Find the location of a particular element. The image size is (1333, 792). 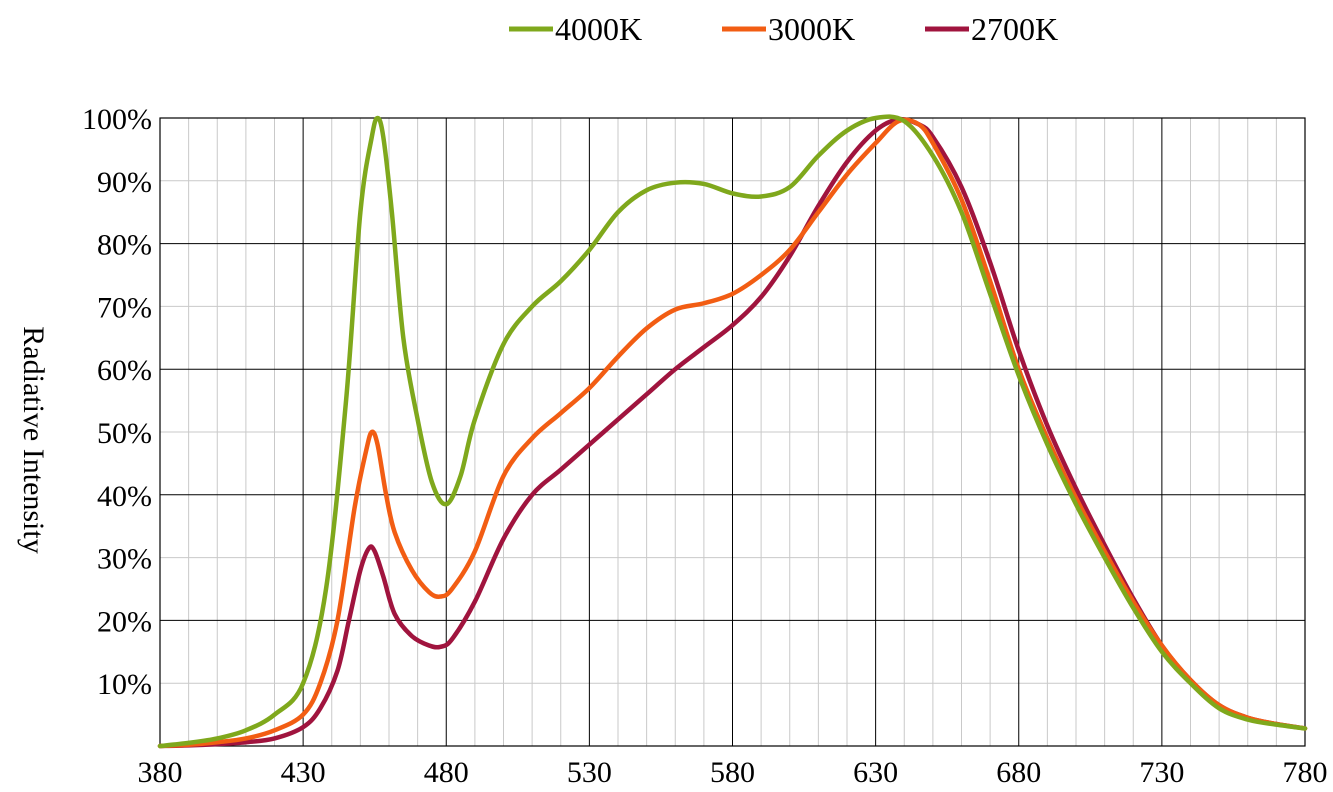

x-tick-label: 430 is located at coordinates (303, 771).